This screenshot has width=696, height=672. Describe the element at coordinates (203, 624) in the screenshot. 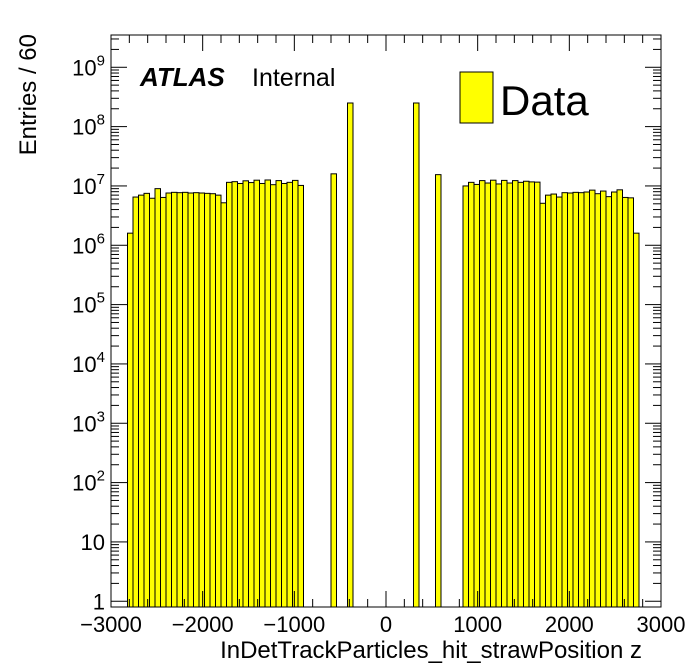

I see `x-tick-label: −2000` at that location.